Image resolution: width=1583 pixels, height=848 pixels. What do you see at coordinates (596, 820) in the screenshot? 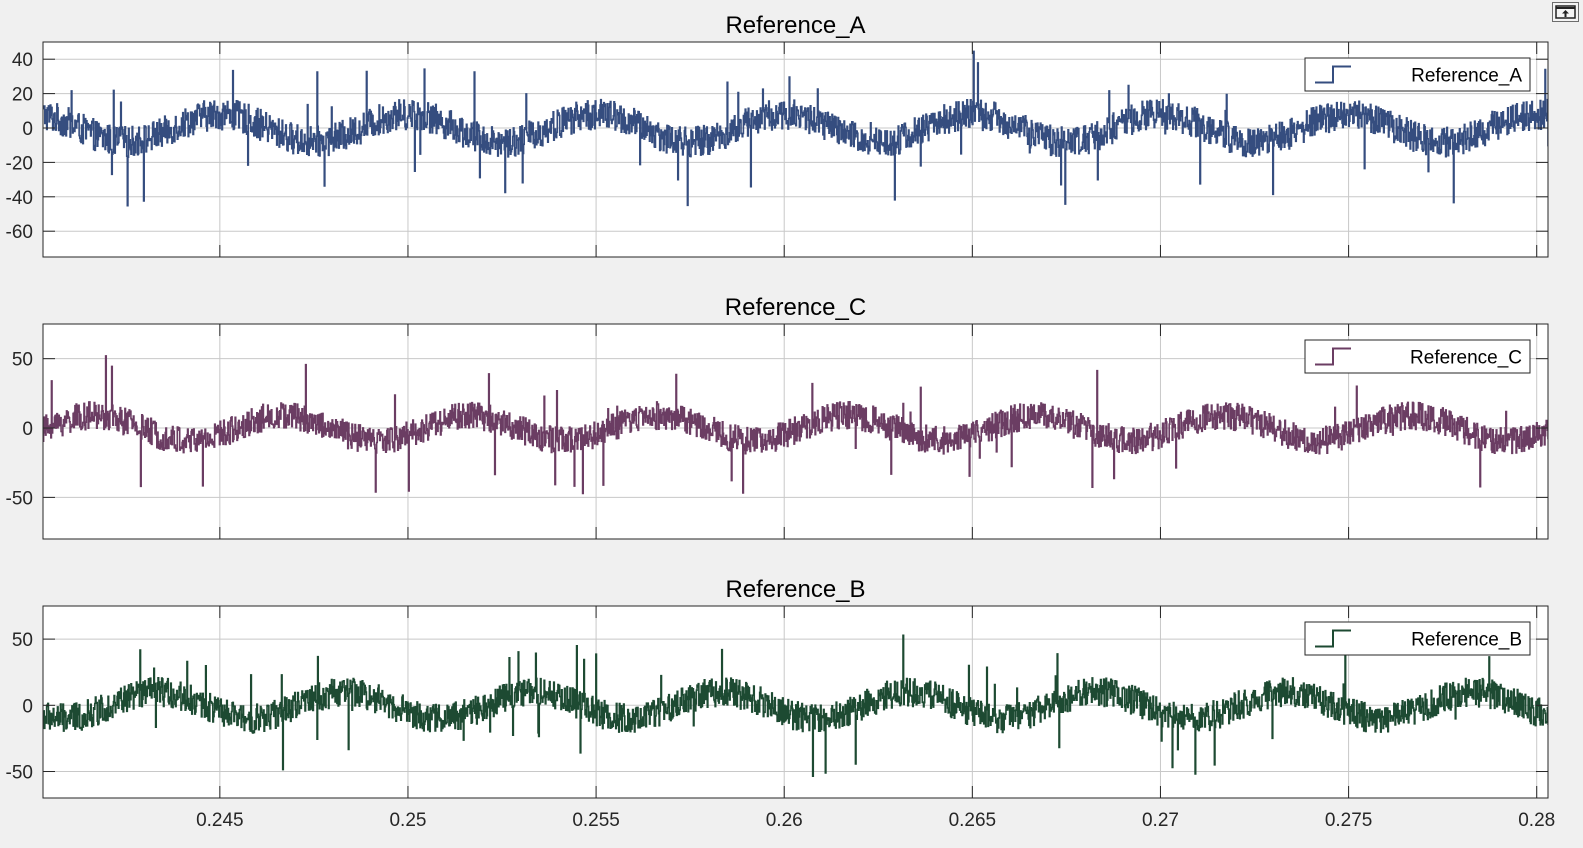
I see `x-tick-label: 0.255` at bounding box center [596, 820].